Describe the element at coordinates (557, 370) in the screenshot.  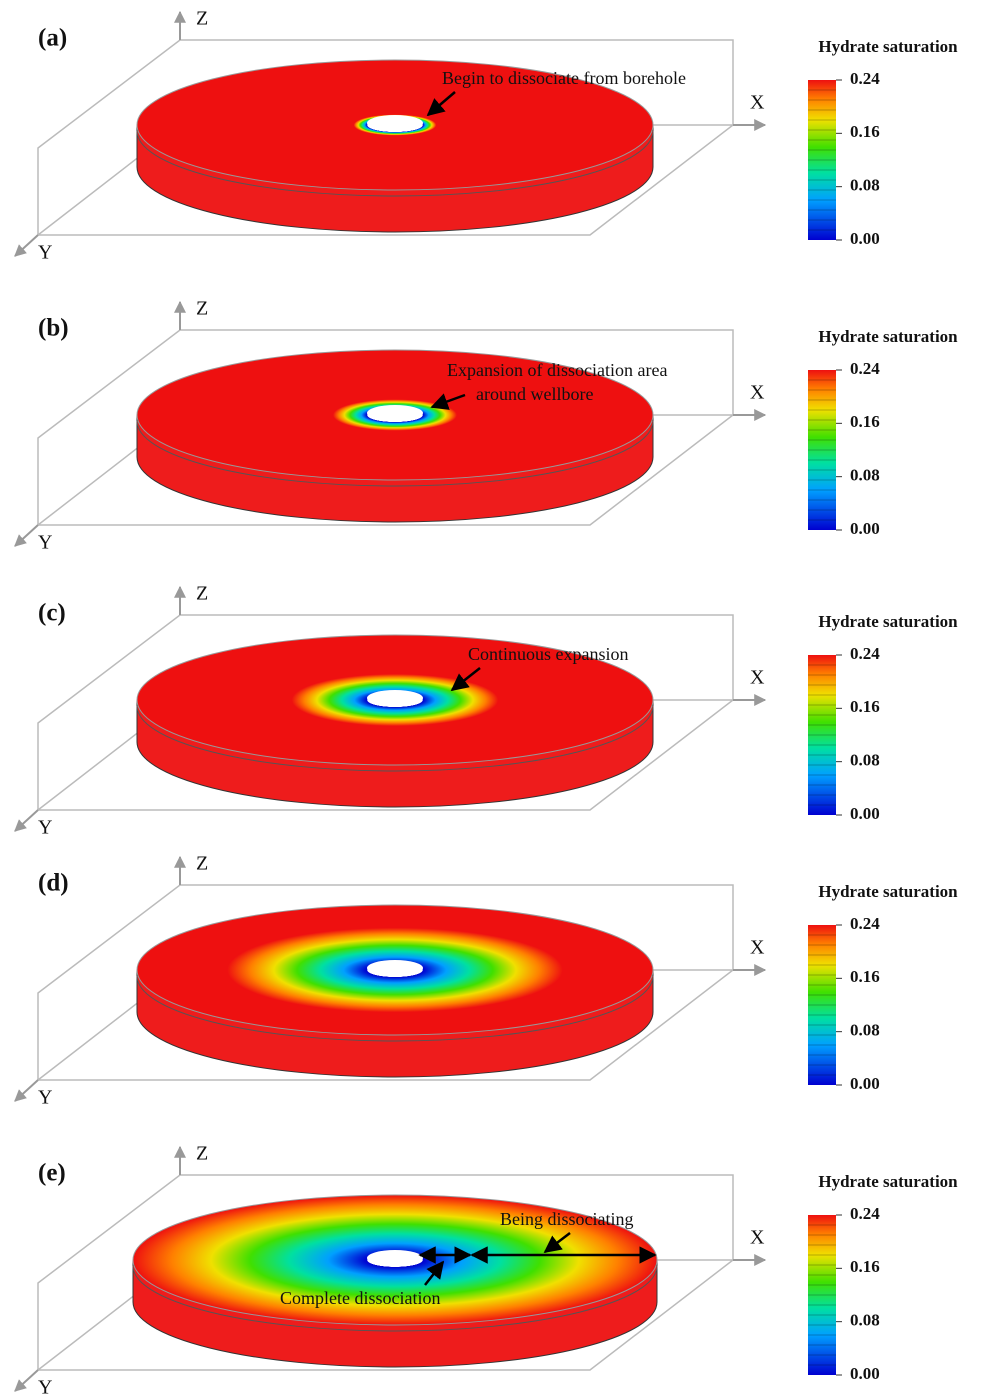
I see `annotation: Expansion of dissociation area` at that location.